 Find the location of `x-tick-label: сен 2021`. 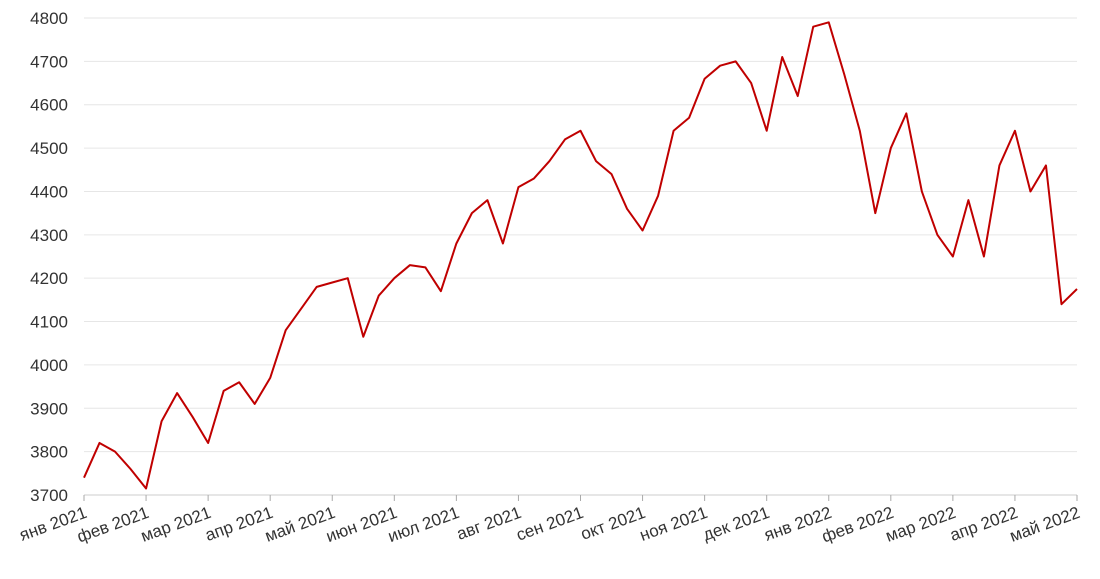

x-tick-label: сен 2021 is located at coordinates (550, 524).